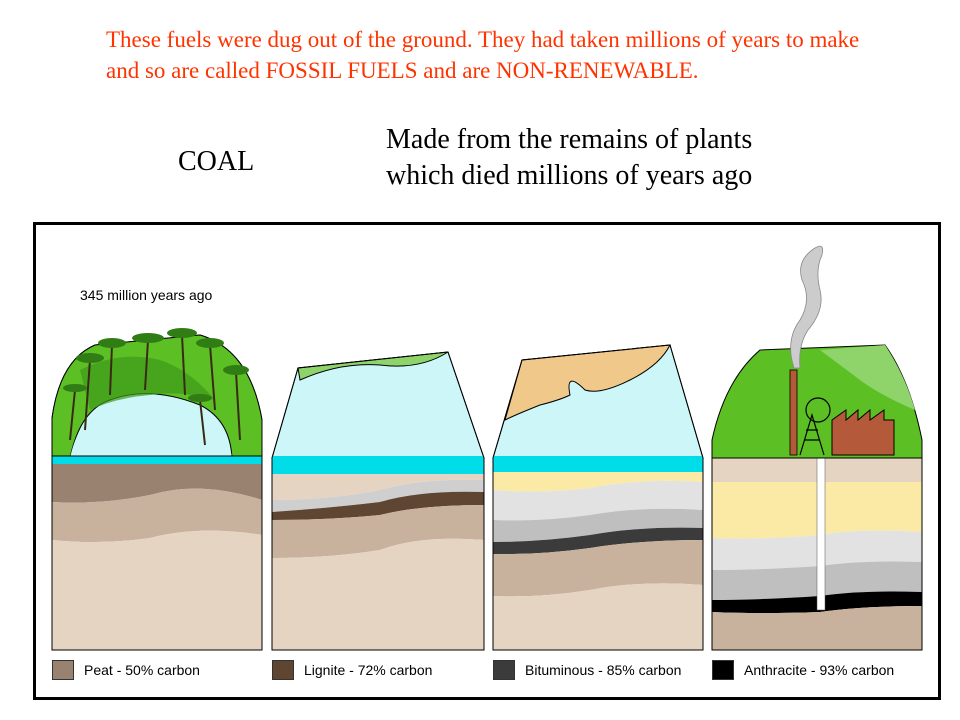 This screenshot has width=960, height=720. Describe the element at coordinates (598, 616) in the screenshot. I see `panel-3-light-rock` at that location.